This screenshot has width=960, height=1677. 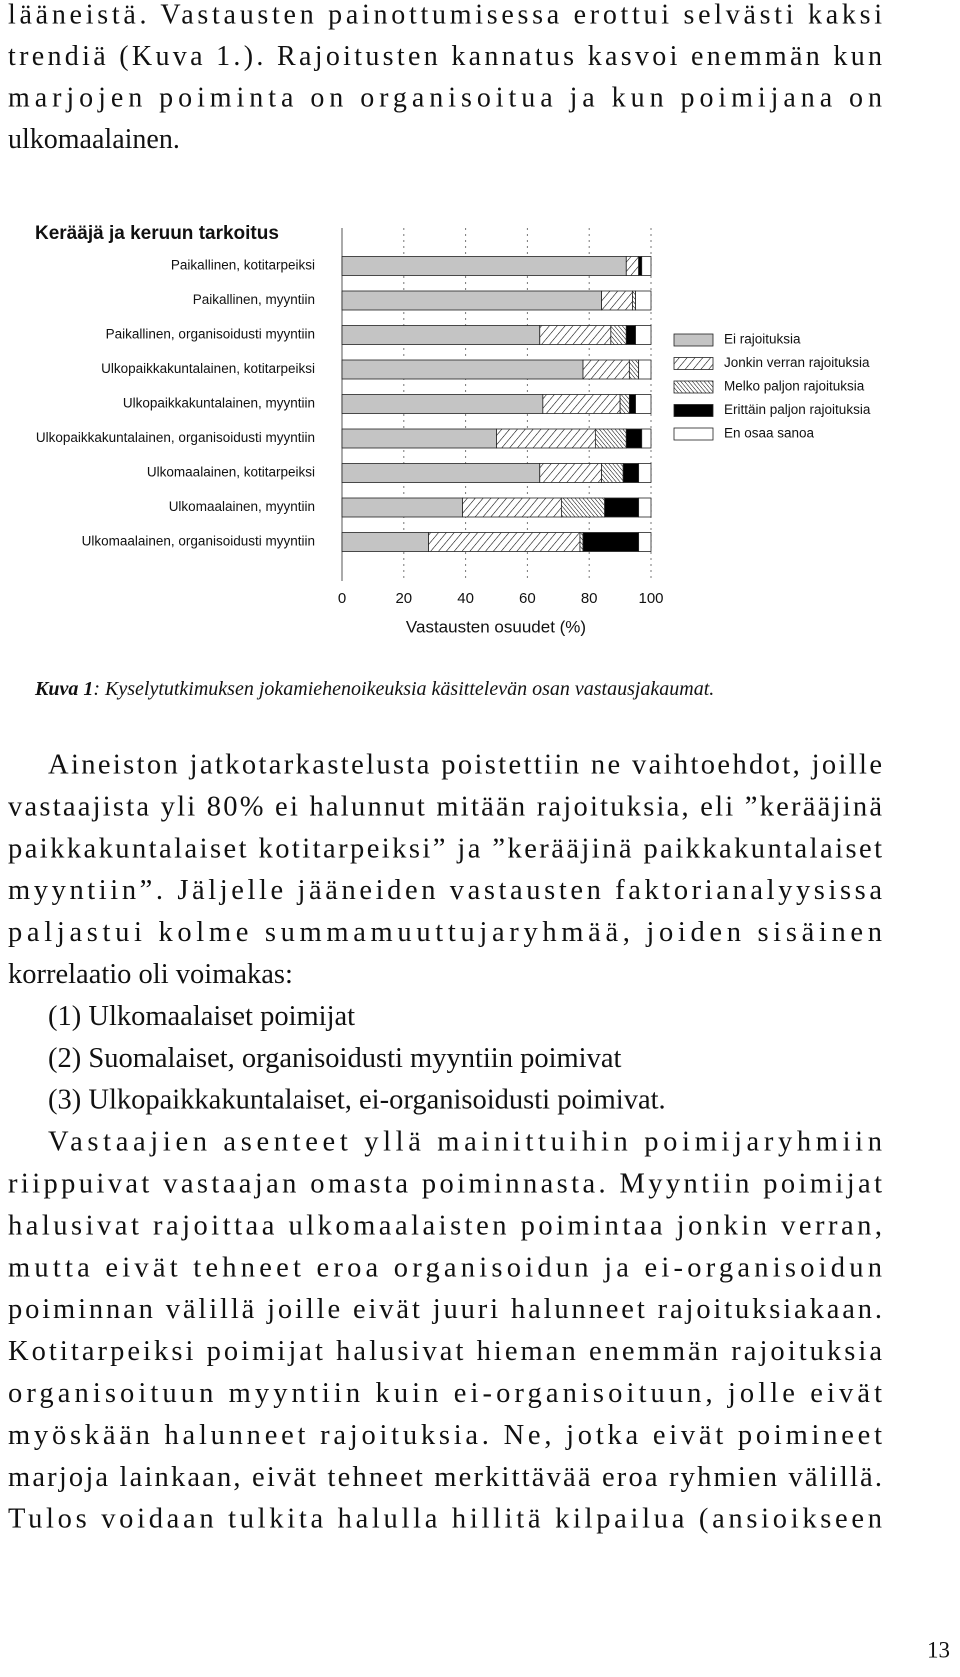 I want to click on legend-label: En osaa sanoa, so click(x=769, y=433).